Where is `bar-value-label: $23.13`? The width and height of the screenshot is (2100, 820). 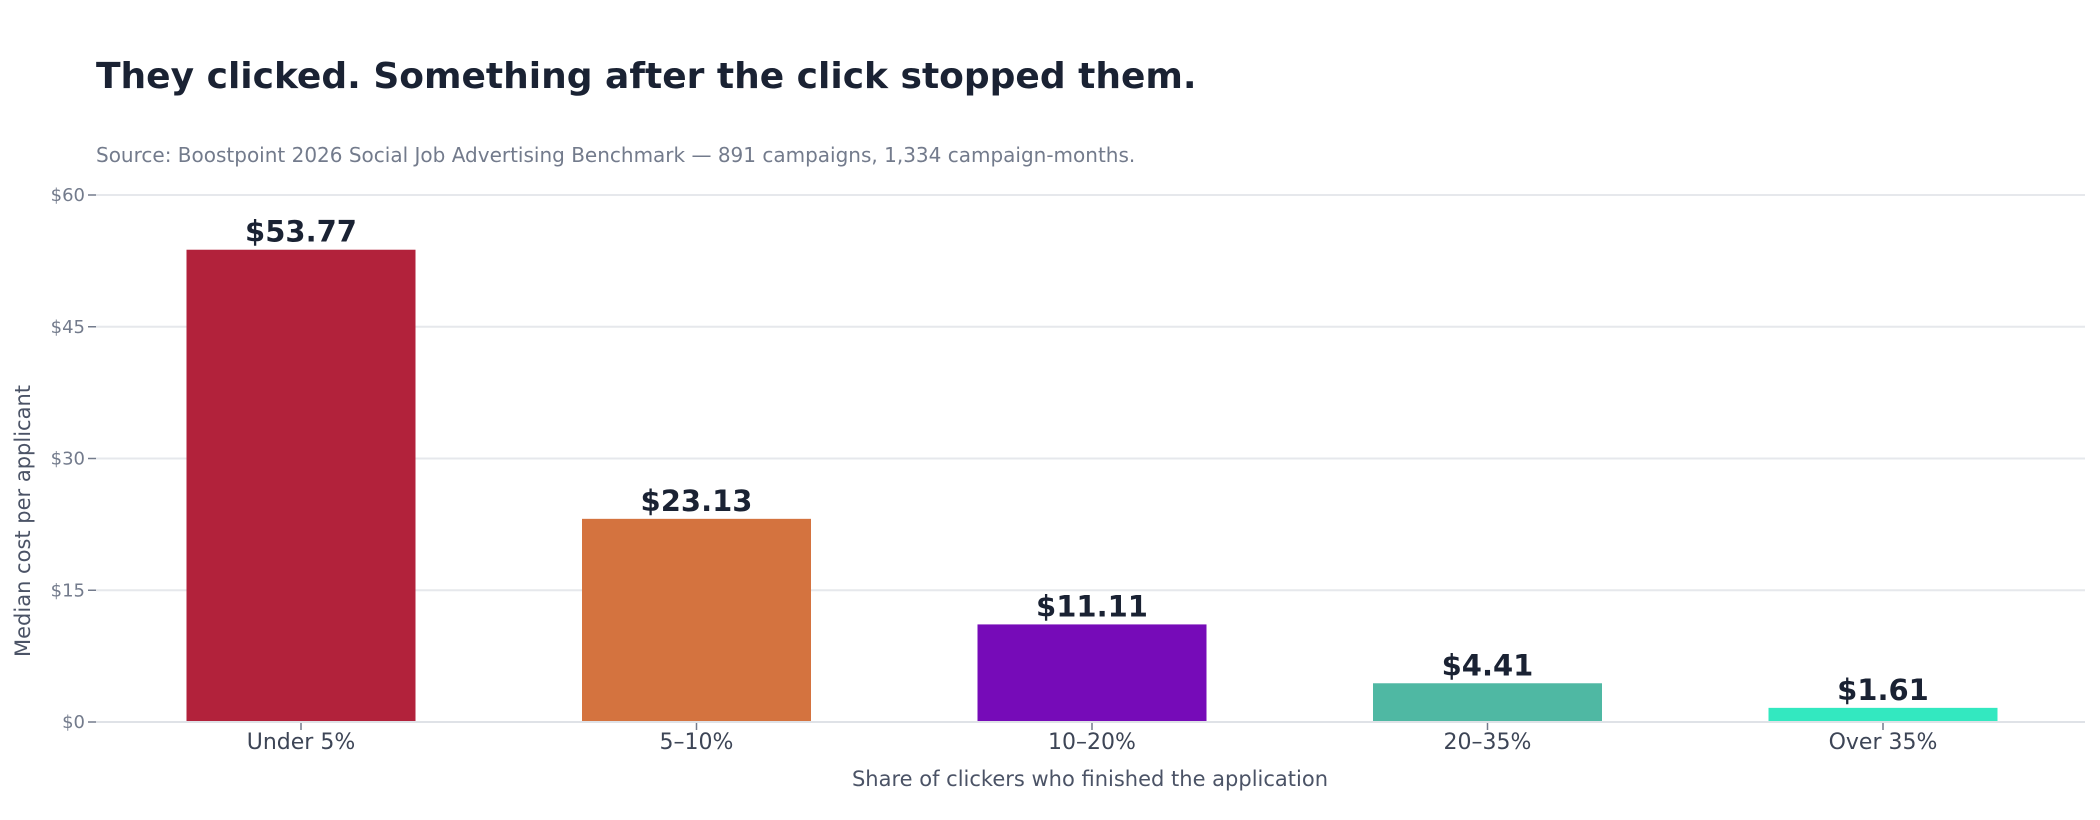 bar-value-label: $23.13 is located at coordinates (697, 501).